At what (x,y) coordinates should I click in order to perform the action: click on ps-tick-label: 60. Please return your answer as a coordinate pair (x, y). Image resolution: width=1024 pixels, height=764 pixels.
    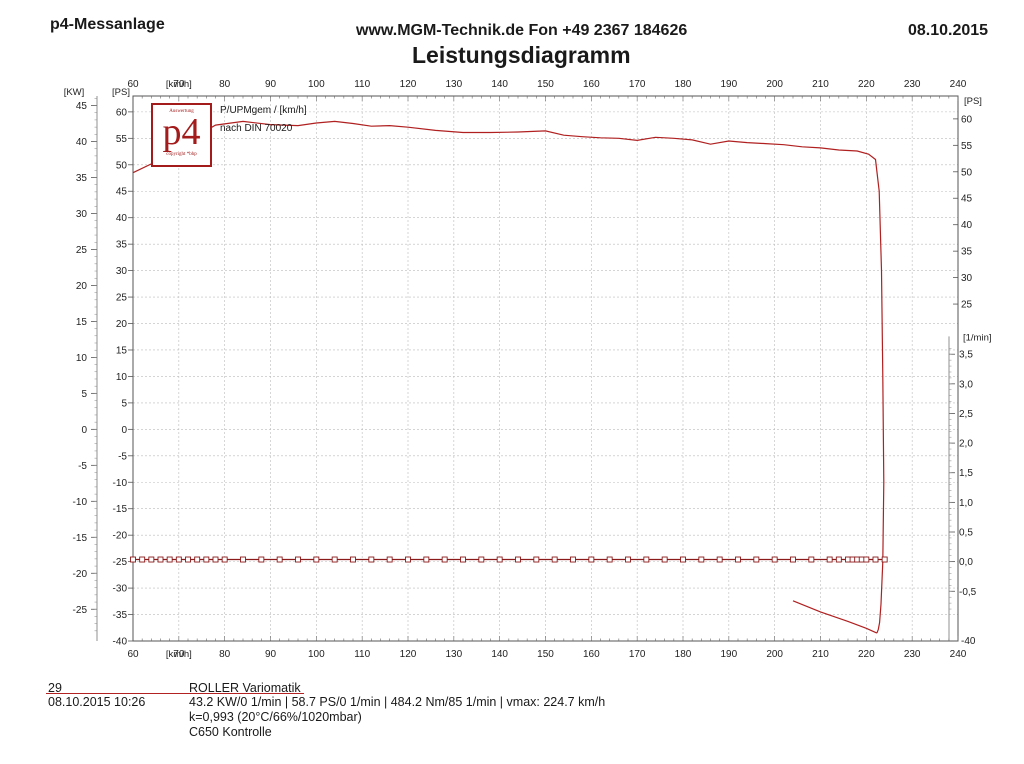
    Looking at the image, I should click on (122, 112).